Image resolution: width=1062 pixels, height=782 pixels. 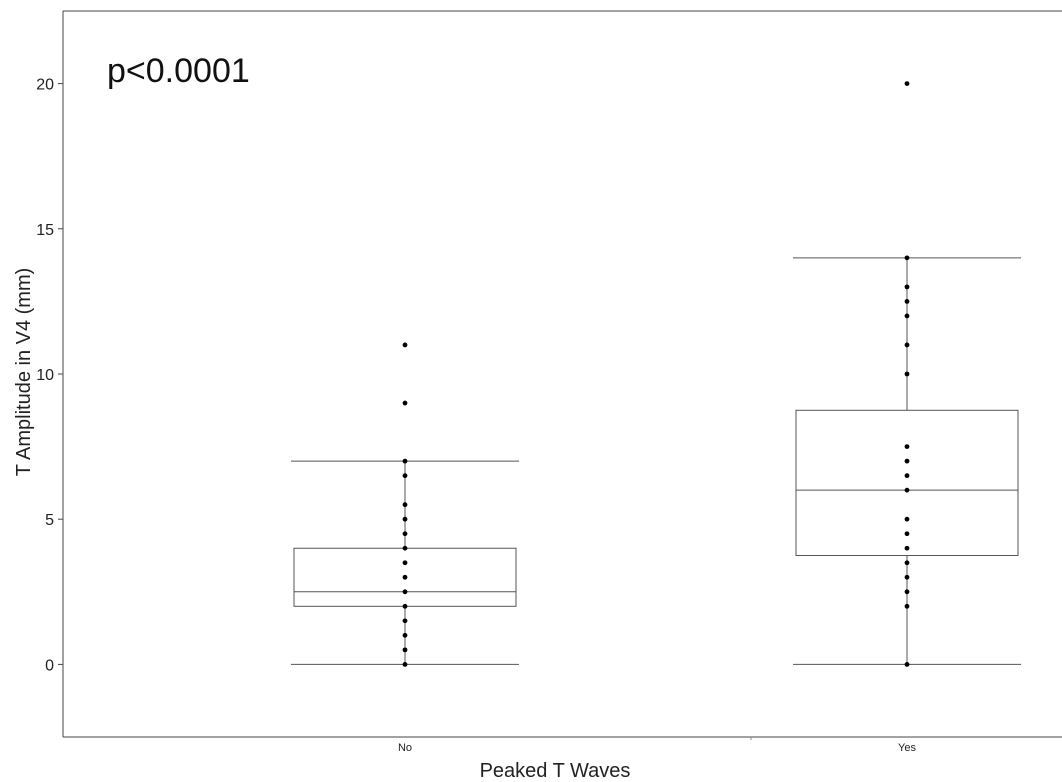 I want to click on iqr-box, so click(x=907, y=482).